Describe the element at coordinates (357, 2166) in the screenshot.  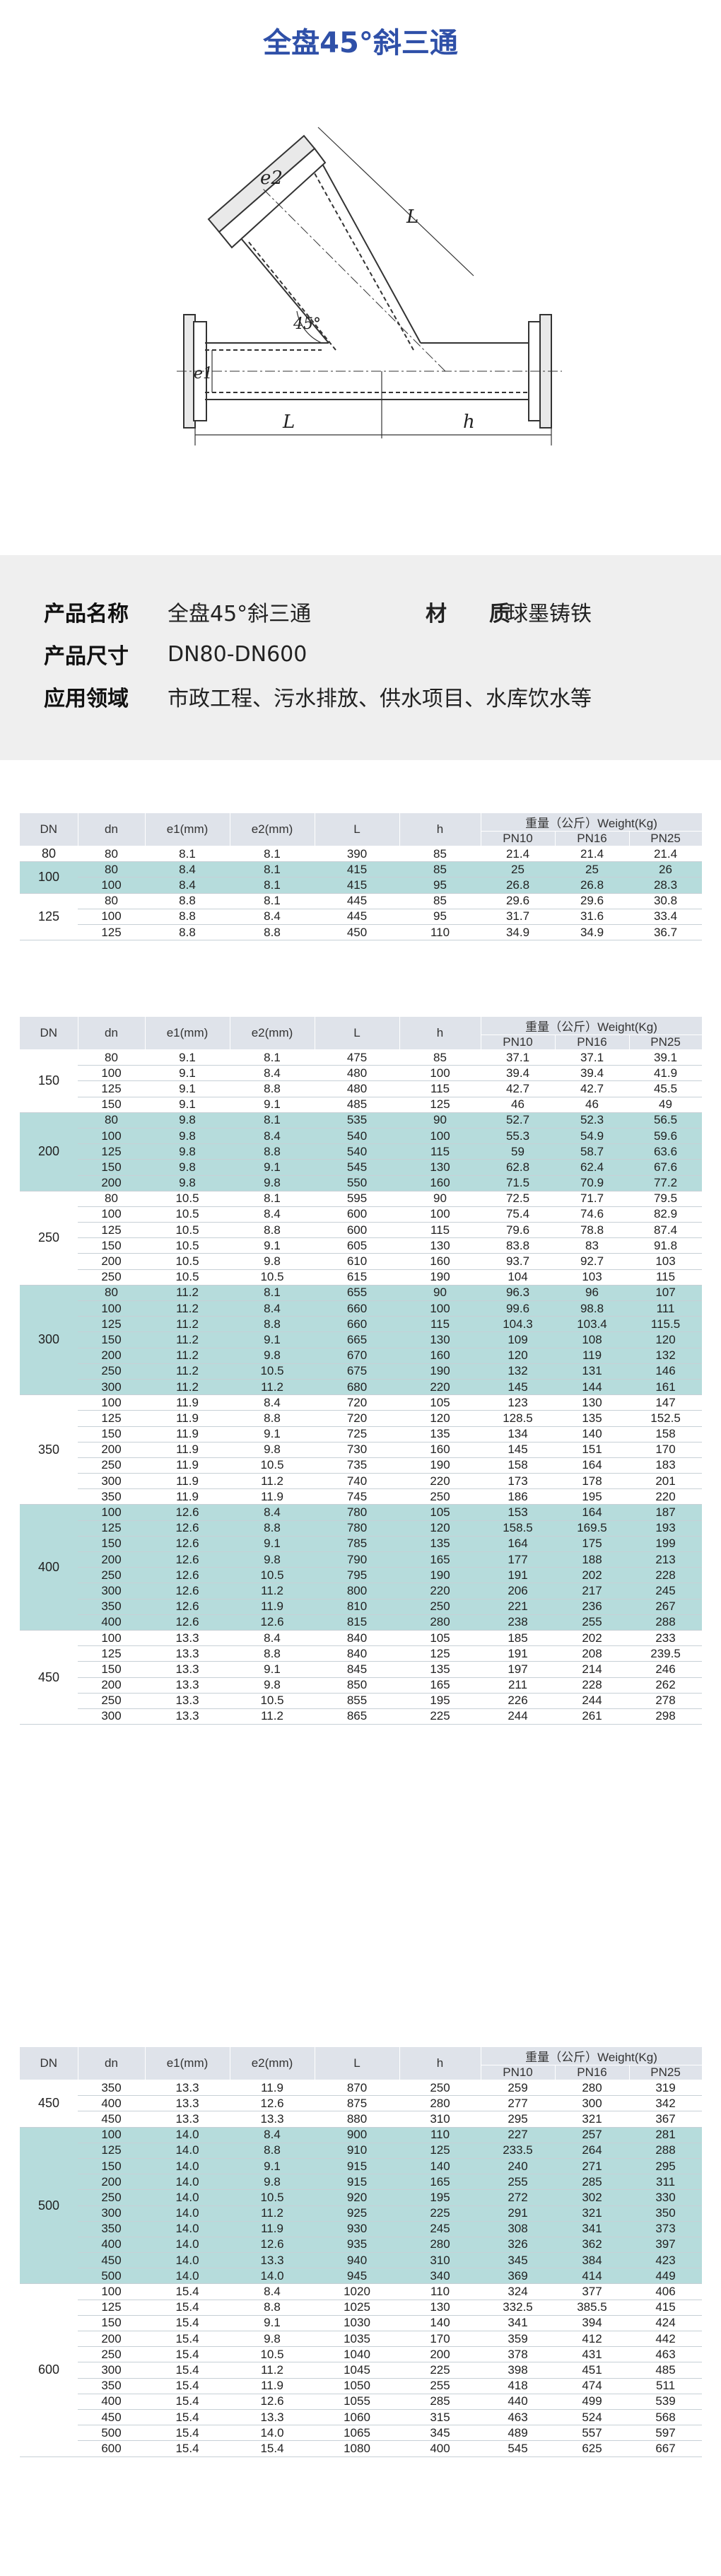
I see `table-cell: 915` at that location.